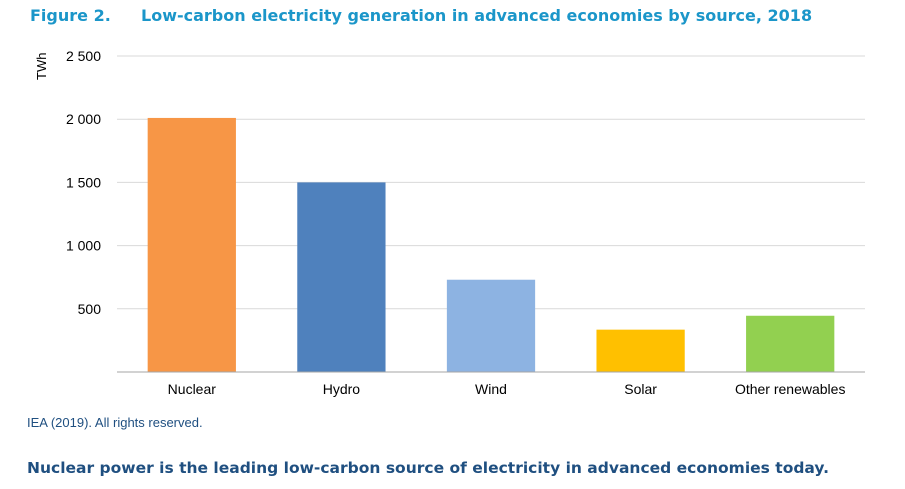 Image resolution: width=905 pixels, height=489 pixels. Describe the element at coordinates (90, 309) in the screenshot. I see `y-tick-label: 500` at that location.